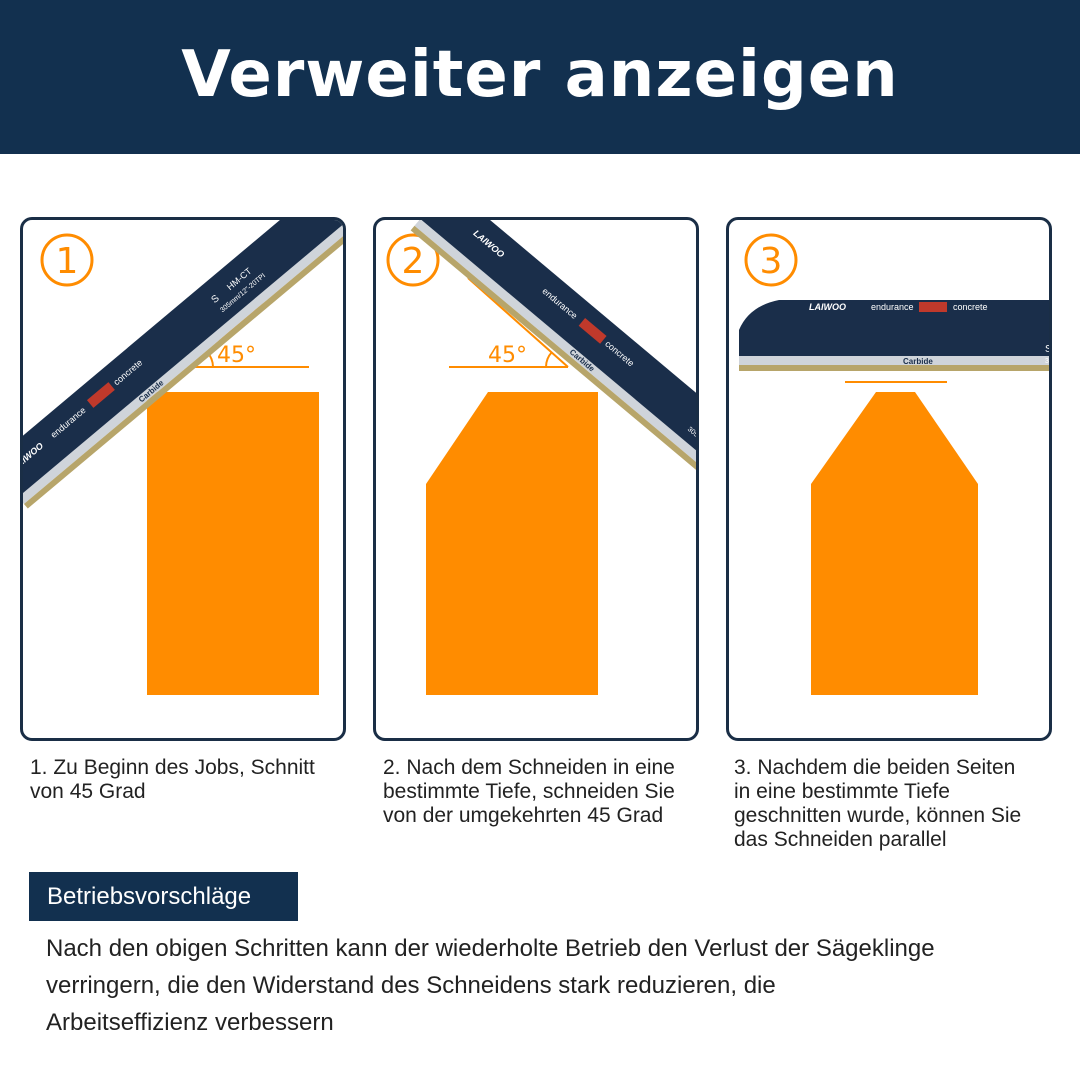 The image size is (1080, 1080). What do you see at coordinates (827, 307) in the screenshot?
I see `blade-brand: LAIWOO` at bounding box center [827, 307].